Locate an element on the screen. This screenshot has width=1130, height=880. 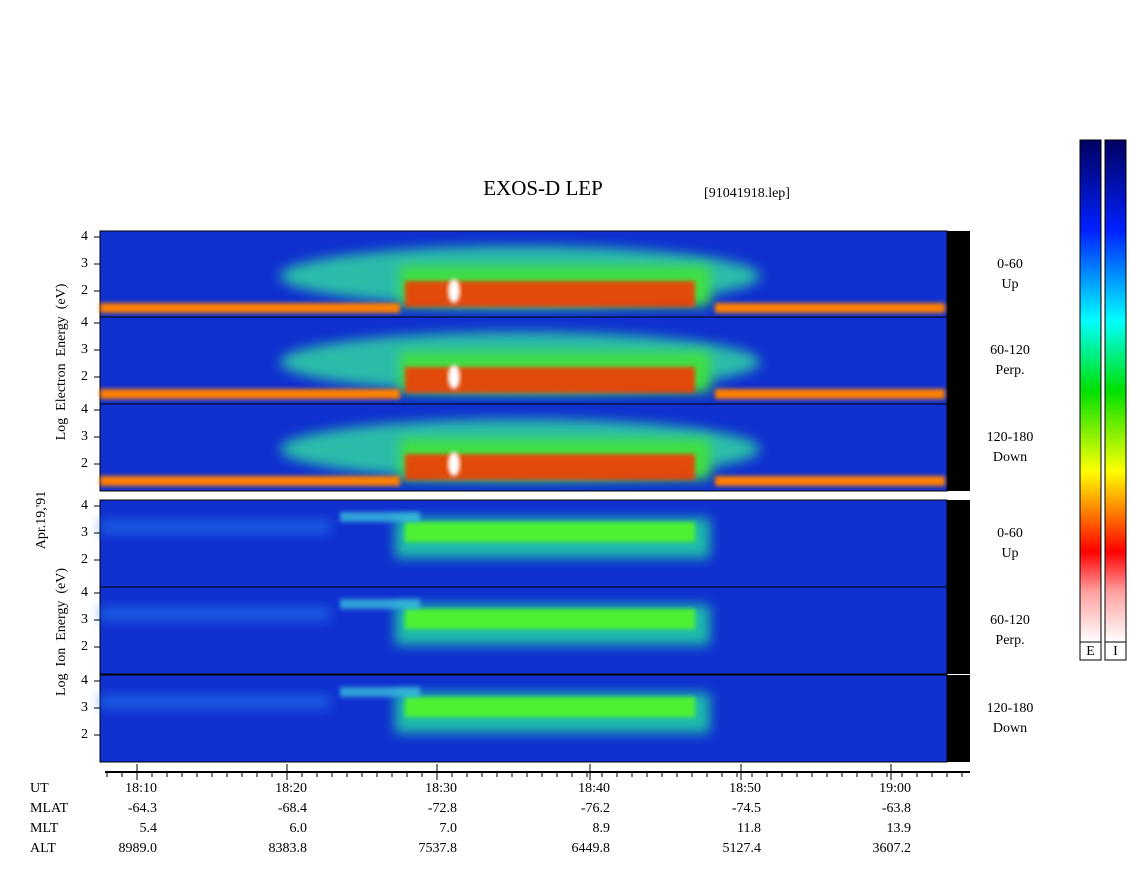
row-value: 8989.0 is located at coordinates (138, 848).